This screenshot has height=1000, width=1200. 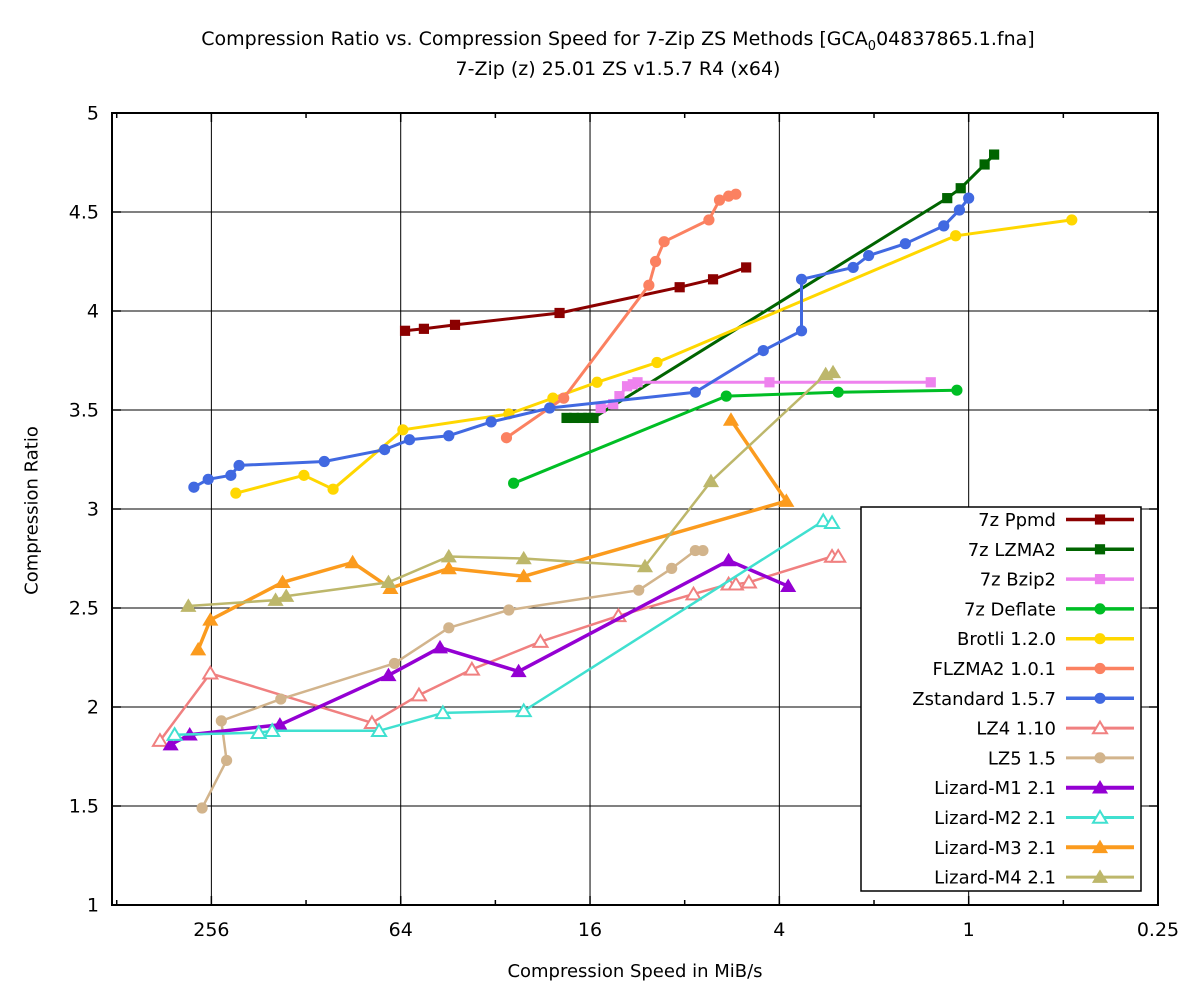 I want to click on svg-text: 4.5, so click(x=84, y=213).